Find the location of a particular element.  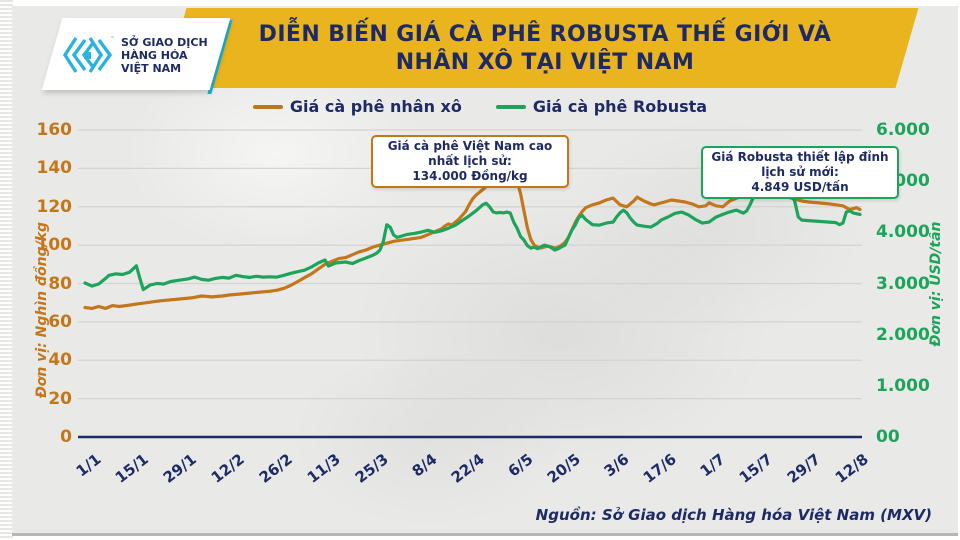

mxv-logo: ™ SỞ GIAO DỊCH HÀNG HÓA VIỆT NAM is located at coordinates (138, 55).